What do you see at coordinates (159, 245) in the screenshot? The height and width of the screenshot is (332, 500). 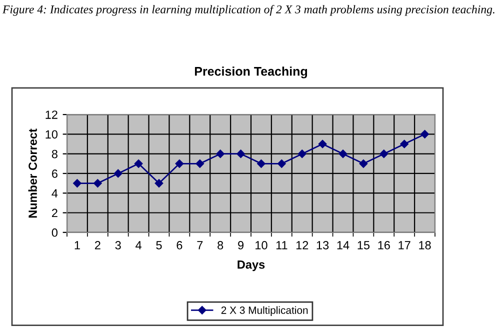 I see `x-tick-label: 5` at bounding box center [159, 245].